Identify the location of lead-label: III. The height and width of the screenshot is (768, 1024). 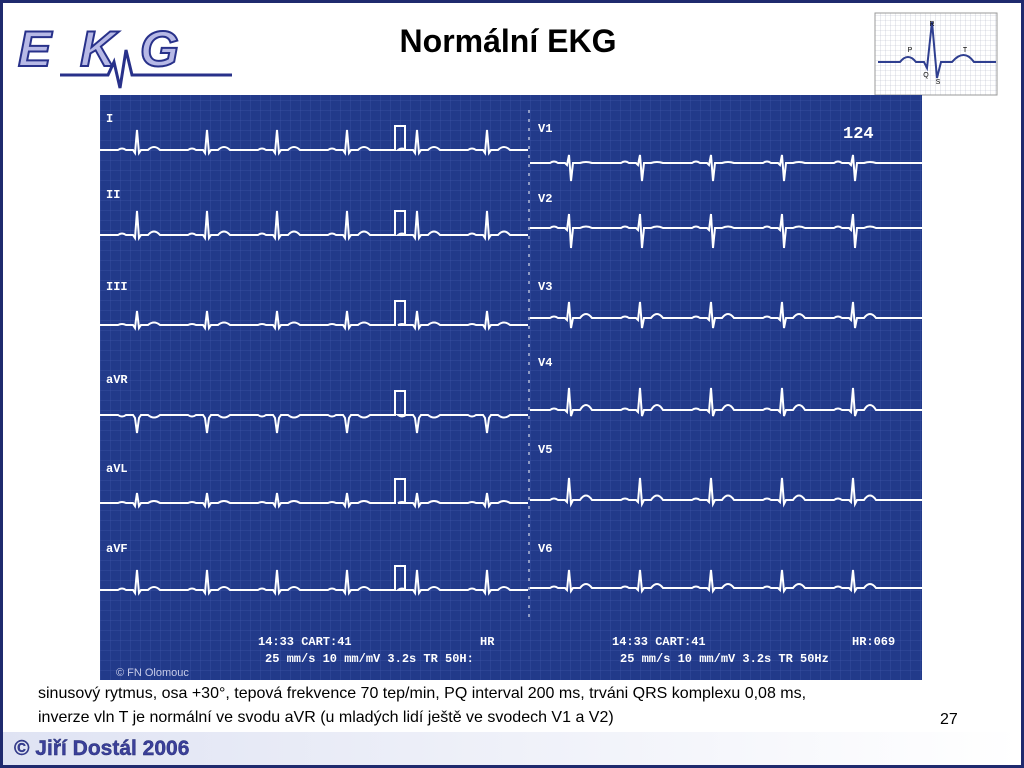
(117, 287).